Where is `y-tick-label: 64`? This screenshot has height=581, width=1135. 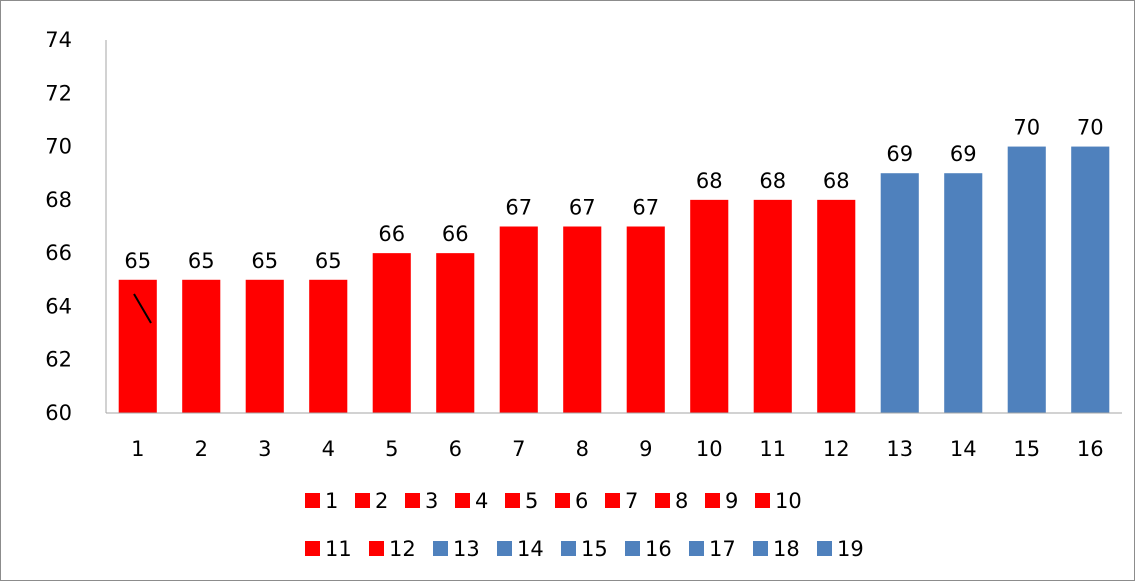 y-tick-label: 64 is located at coordinates (58, 306).